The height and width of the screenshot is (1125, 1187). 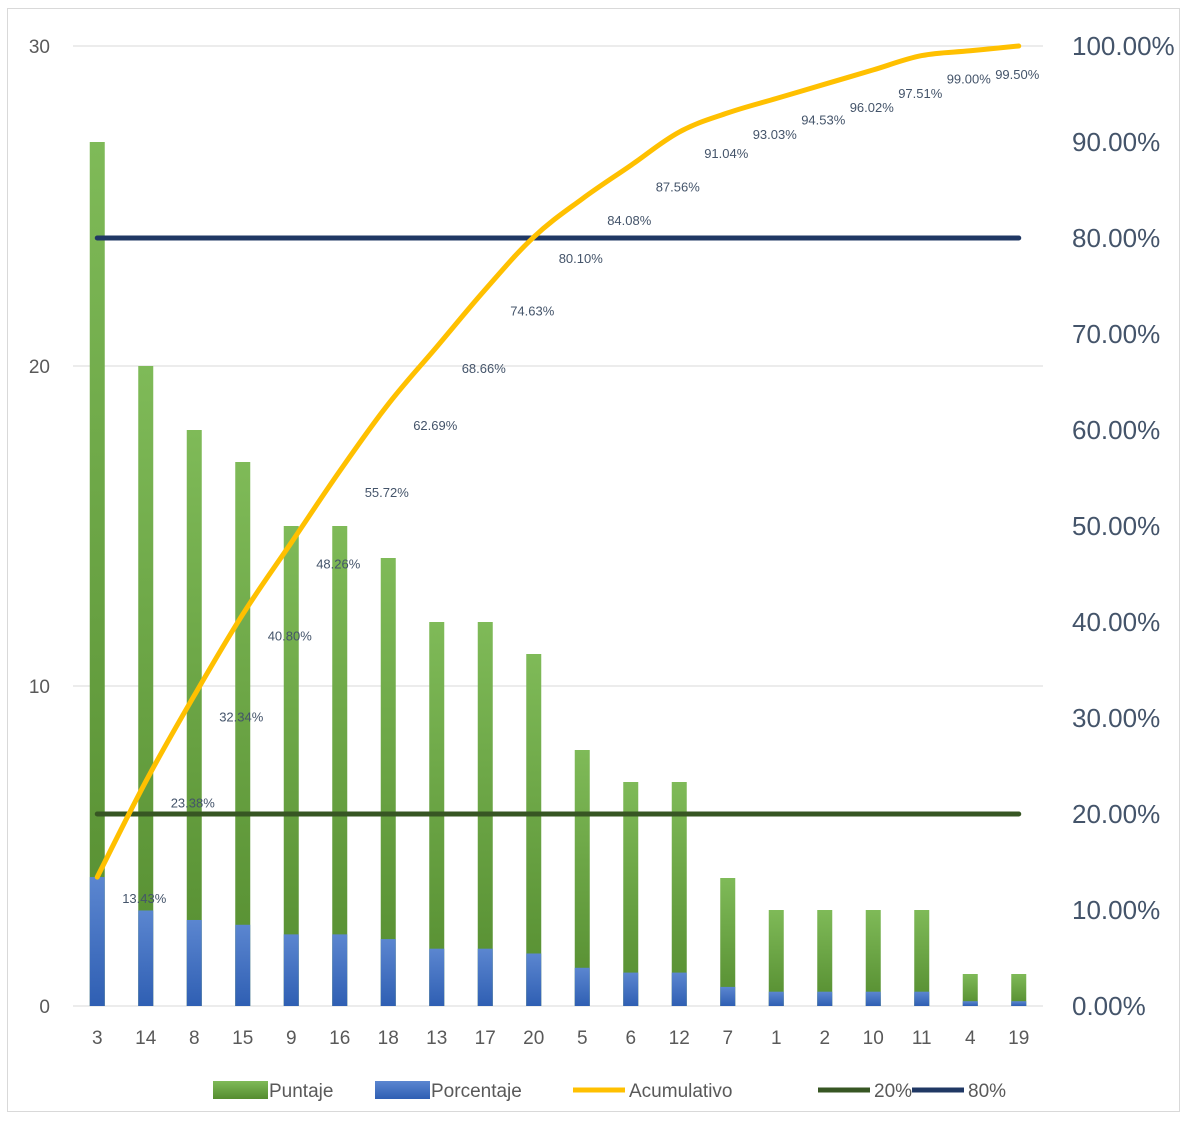 What do you see at coordinates (678, 186) in the screenshot?
I see `data-label-acumulativo: 87.56%` at bounding box center [678, 186].